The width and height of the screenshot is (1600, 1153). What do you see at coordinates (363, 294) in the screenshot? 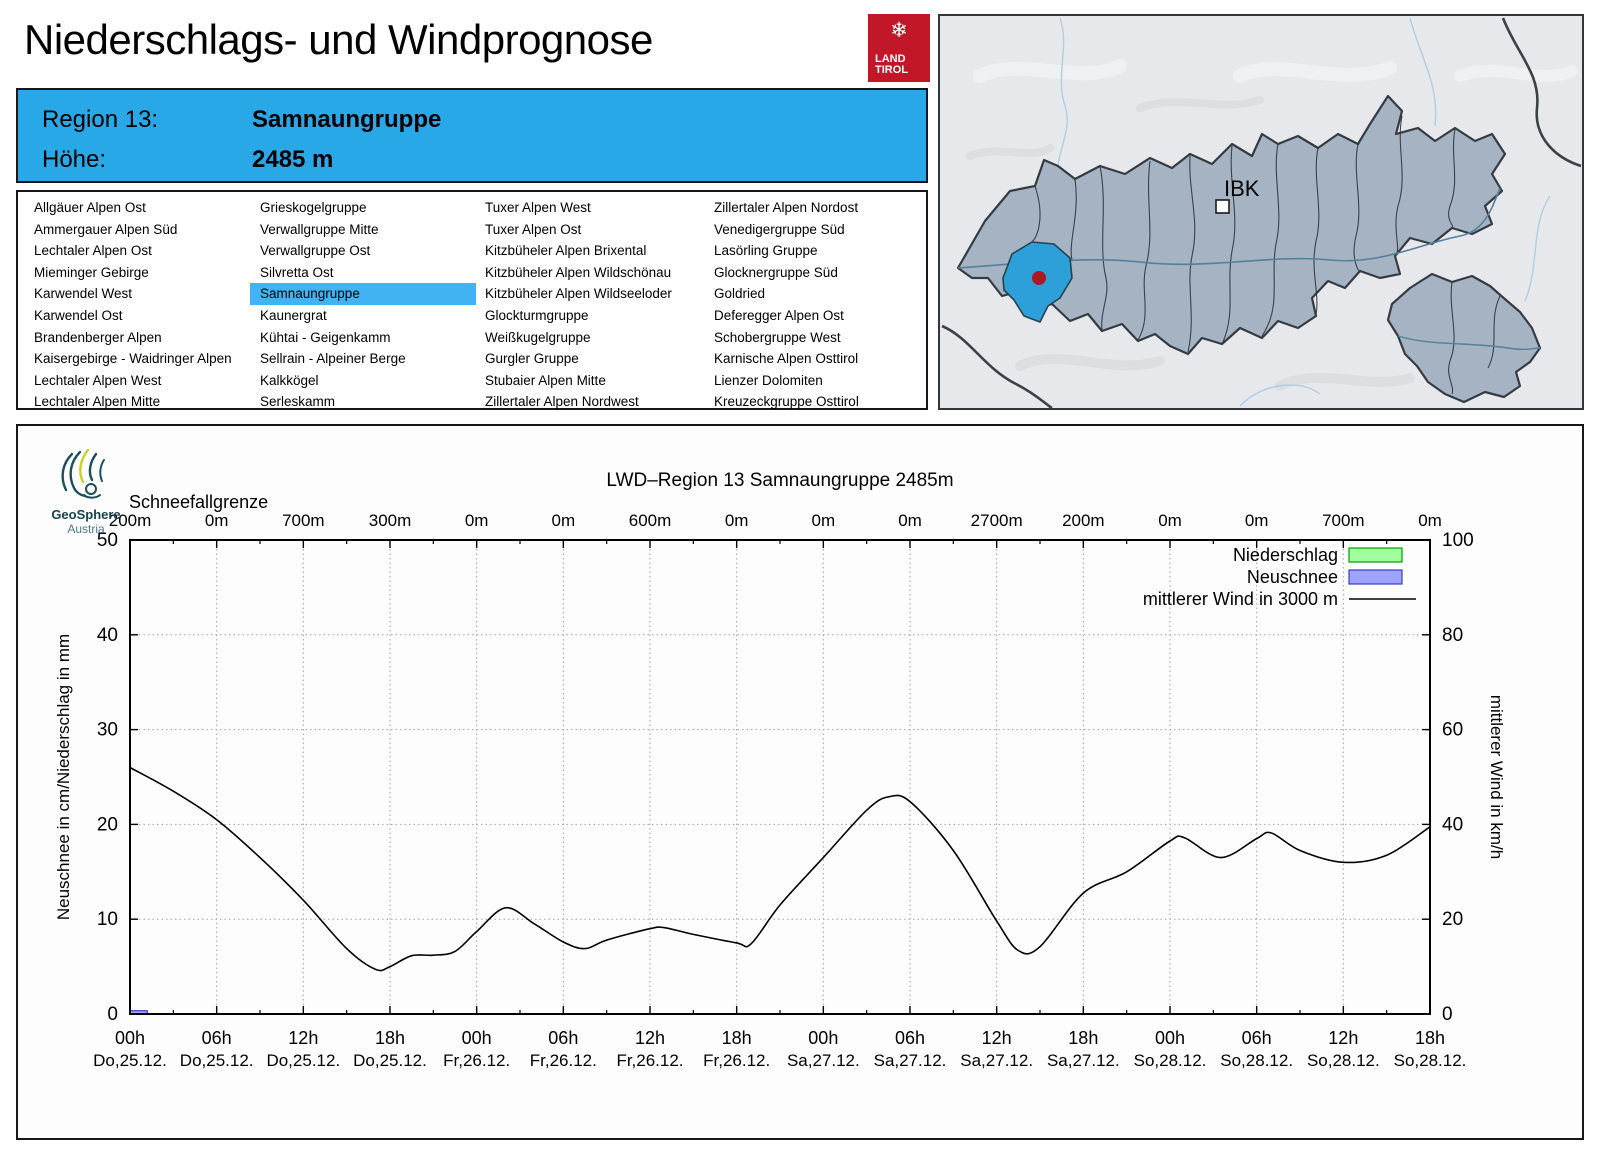
I see `region-list-item-selected: Samnaungruppe` at bounding box center [363, 294].